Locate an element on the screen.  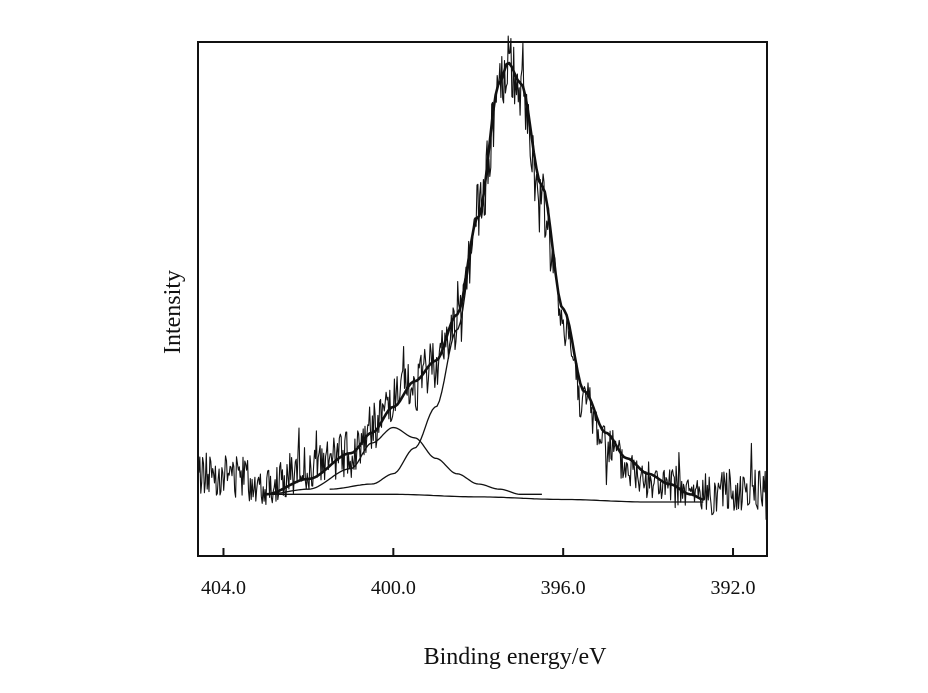
x-tick-label: 404.0 is located at coordinates (223, 588).